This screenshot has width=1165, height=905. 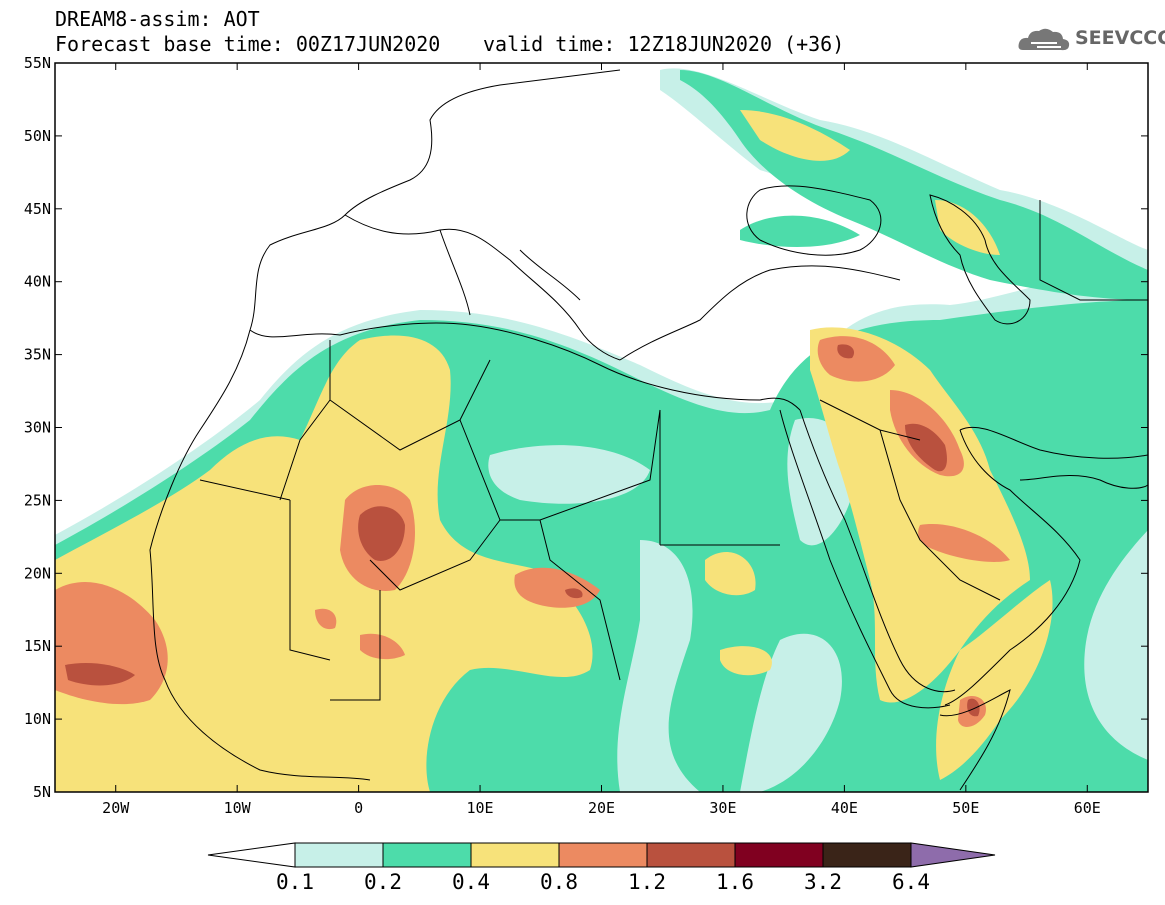 I want to click on lat-tick-label: 45N, so click(x=37, y=209).